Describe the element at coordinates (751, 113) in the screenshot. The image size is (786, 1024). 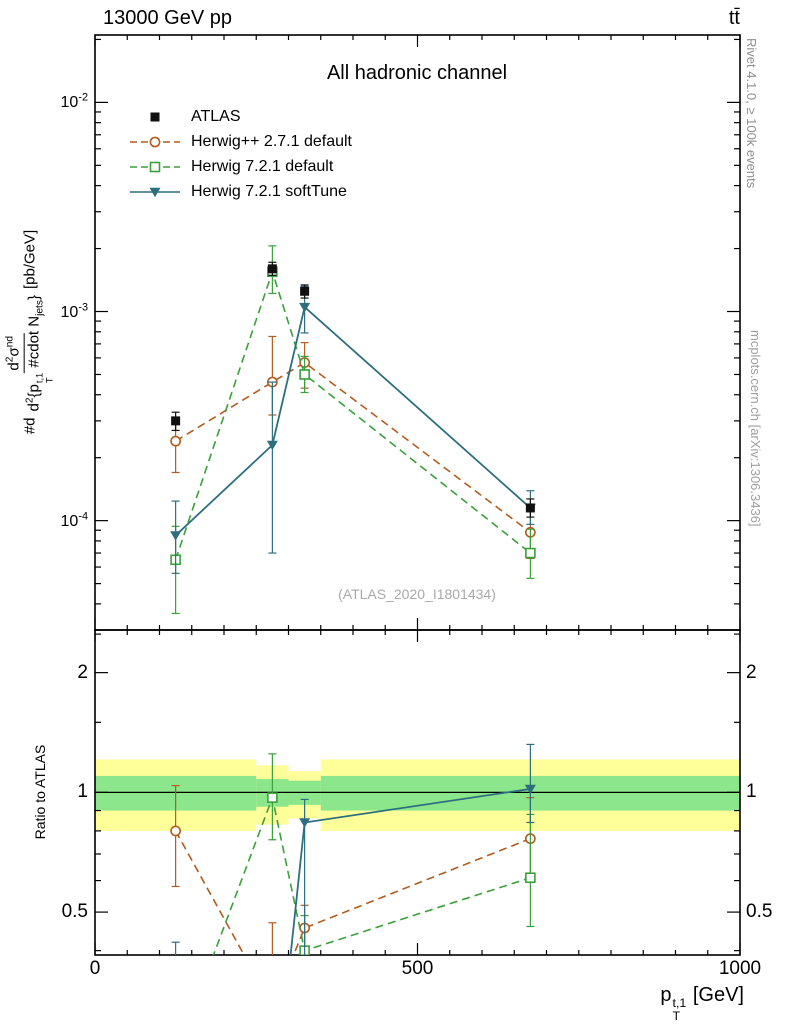
I see `rivet-version-label: Rivet 4.1.0, ≥ 100k events` at that location.